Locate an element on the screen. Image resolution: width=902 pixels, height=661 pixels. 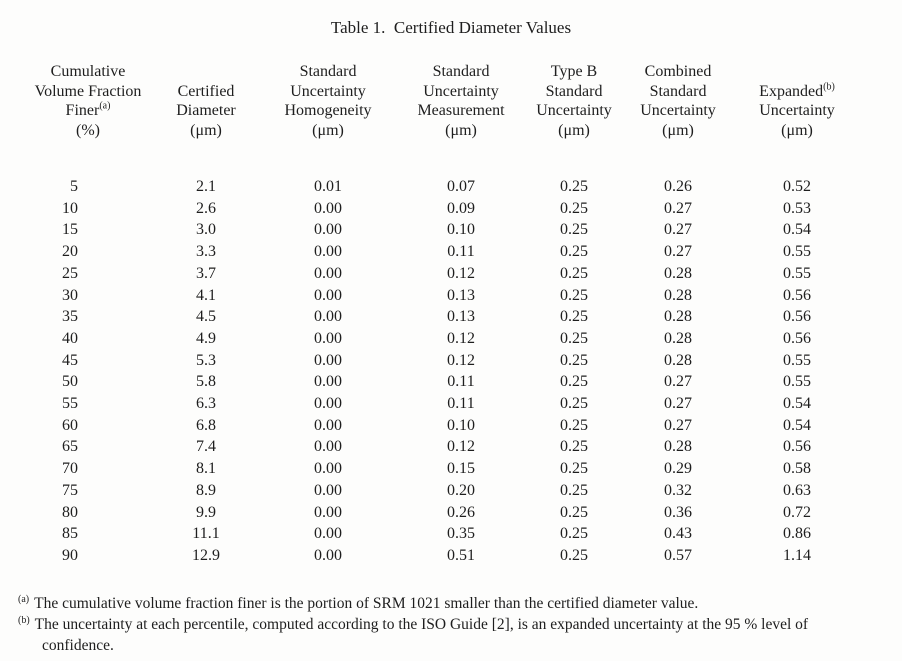
table-cell: 90 is located at coordinates (70, 555).